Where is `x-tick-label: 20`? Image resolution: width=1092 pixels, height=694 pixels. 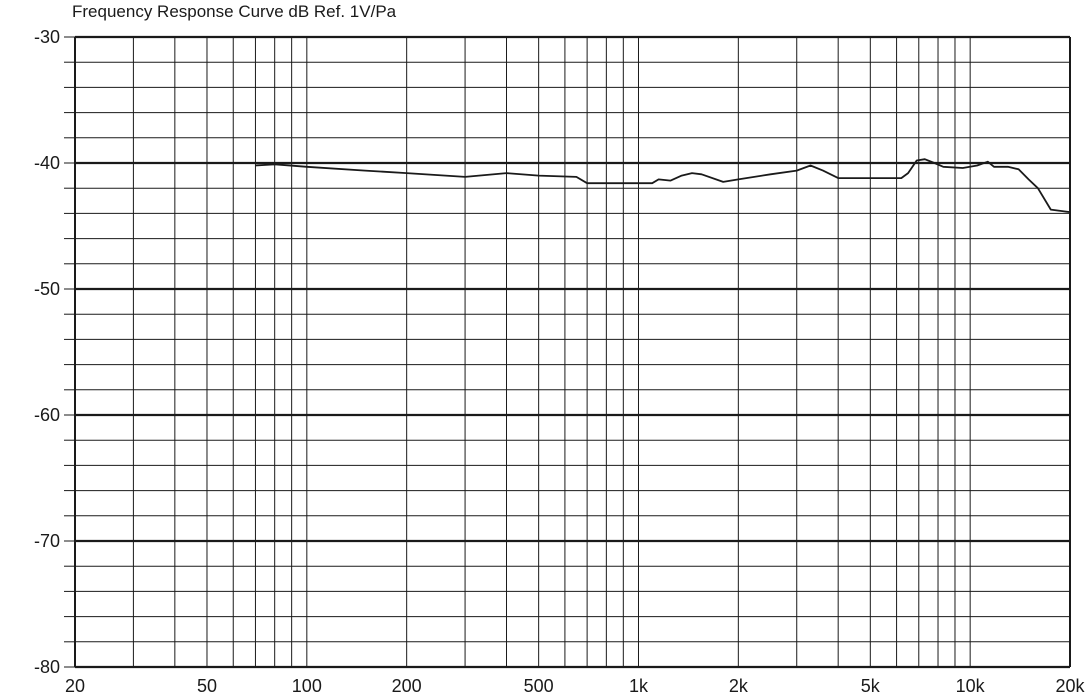
x-tick-label: 20 is located at coordinates (75, 685).